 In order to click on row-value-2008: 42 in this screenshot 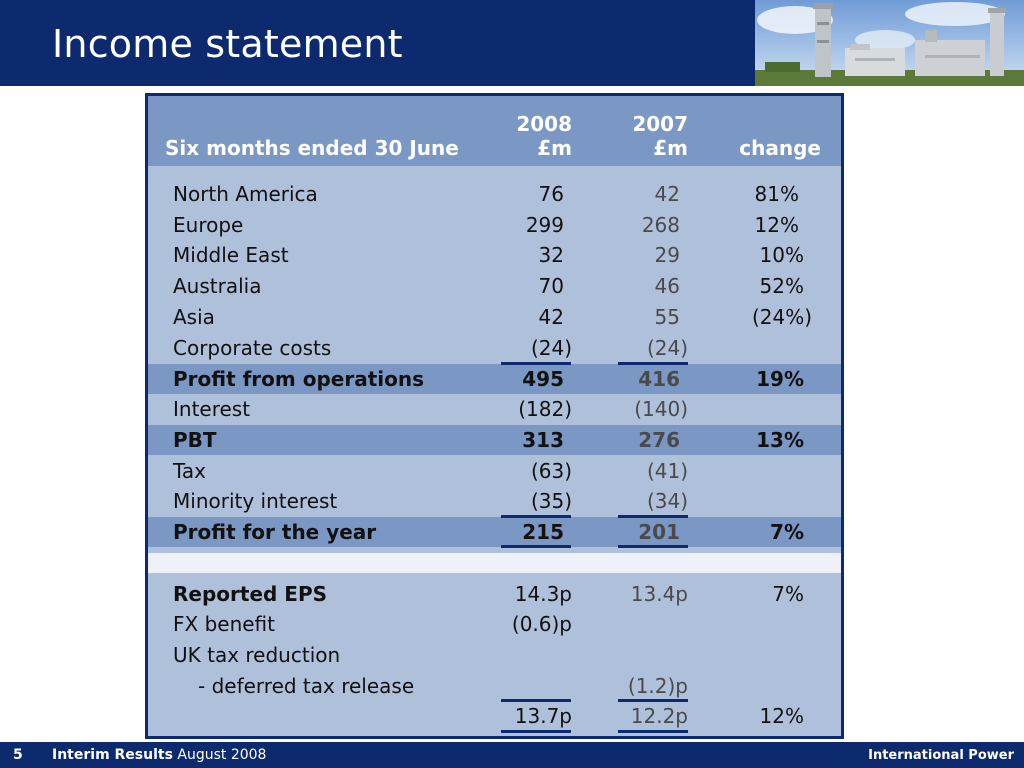, I will do `click(551, 317)`.